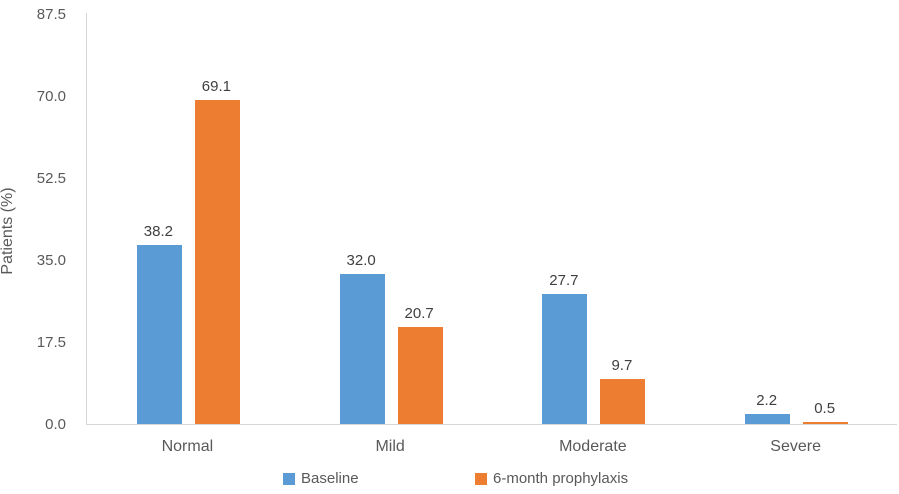 The height and width of the screenshot is (494, 899). What do you see at coordinates (561, 478) in the screenshot?
I see `legend-label-prophylaxis: 6-month prophylaxis` at bounding box center [561, 478].